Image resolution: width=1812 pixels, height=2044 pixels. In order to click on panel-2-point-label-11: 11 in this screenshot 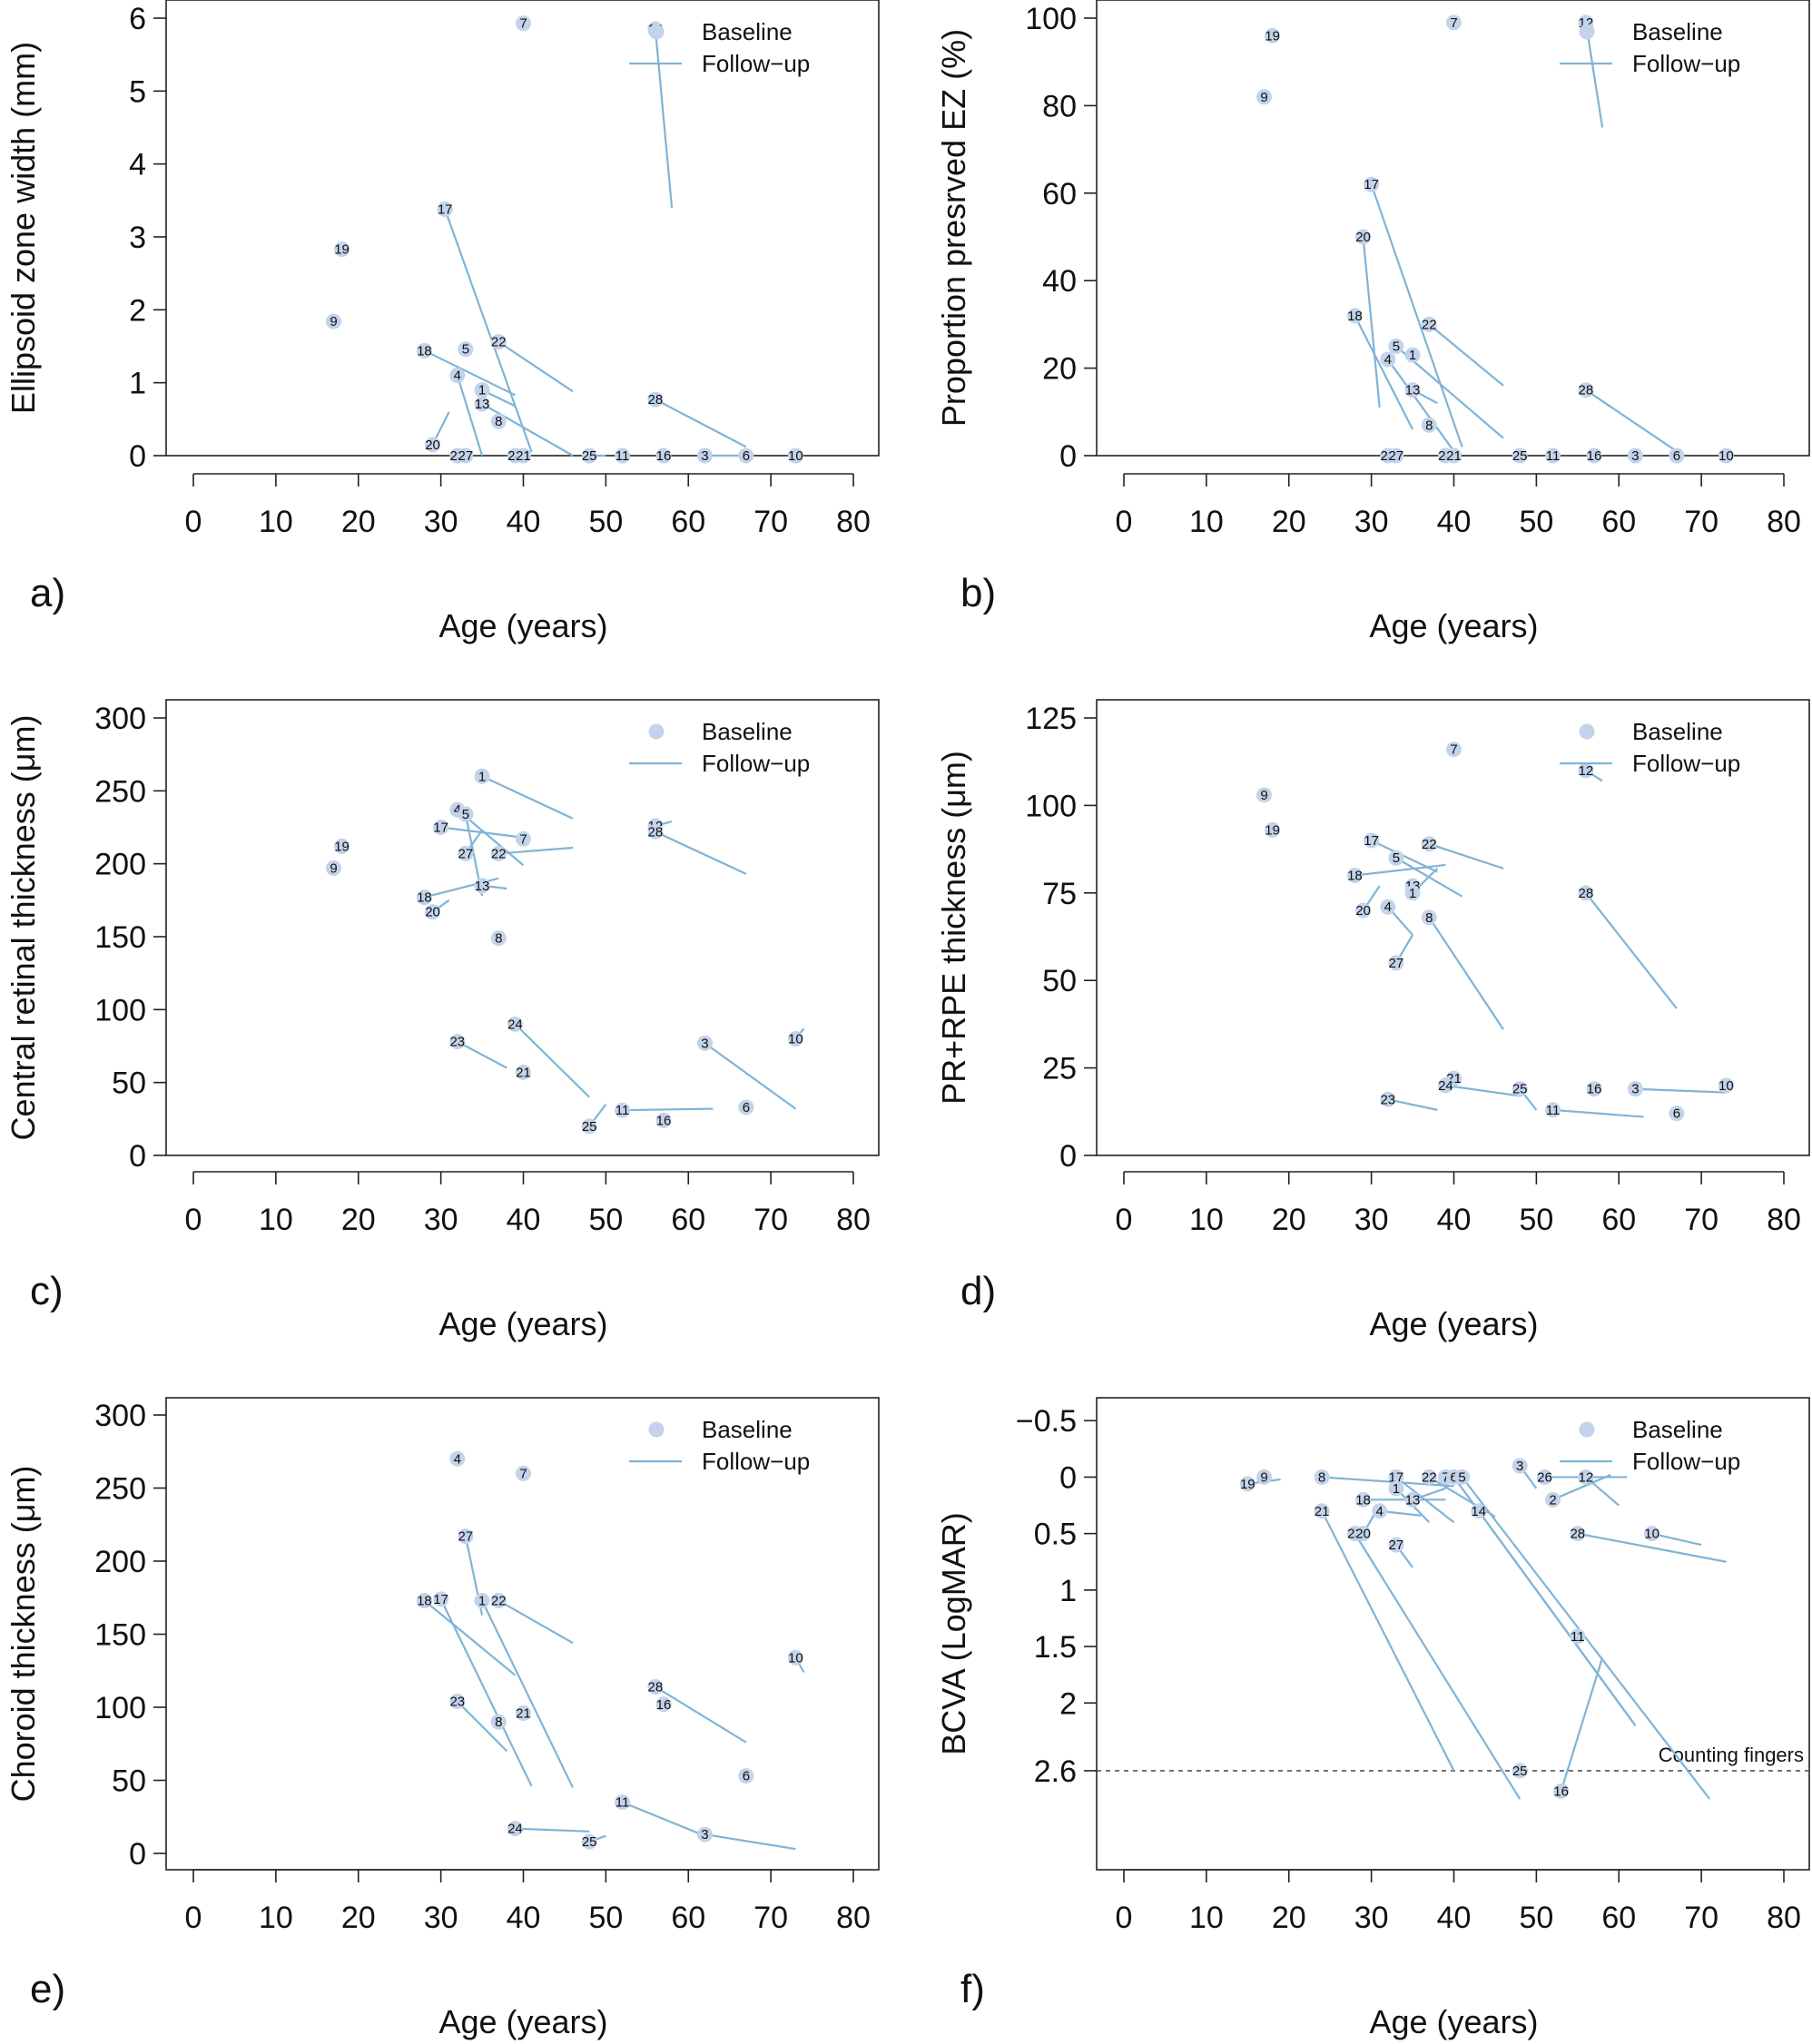, I will do `click(622, 1110)`.